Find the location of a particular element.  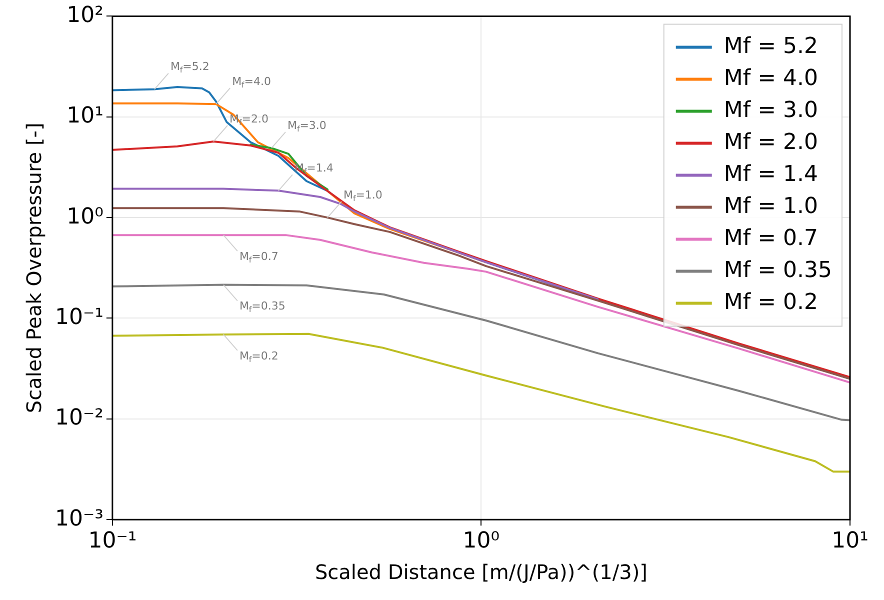

x-axis-title: Scaled Distance [m/(J/Pa))^(1/3)] is located at coordinates (481, 572).